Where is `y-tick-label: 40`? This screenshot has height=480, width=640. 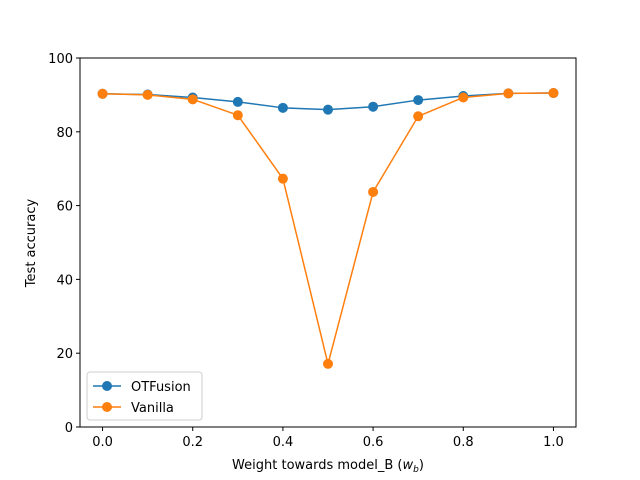 y-tick-label: 40 is located at coordinates (64, 280).